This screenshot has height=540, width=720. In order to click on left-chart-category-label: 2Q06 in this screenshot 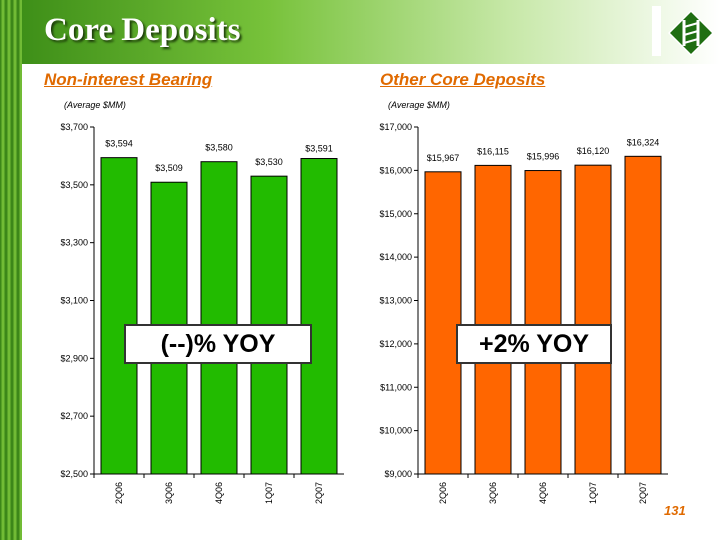, I will do `click(119, 493)`.